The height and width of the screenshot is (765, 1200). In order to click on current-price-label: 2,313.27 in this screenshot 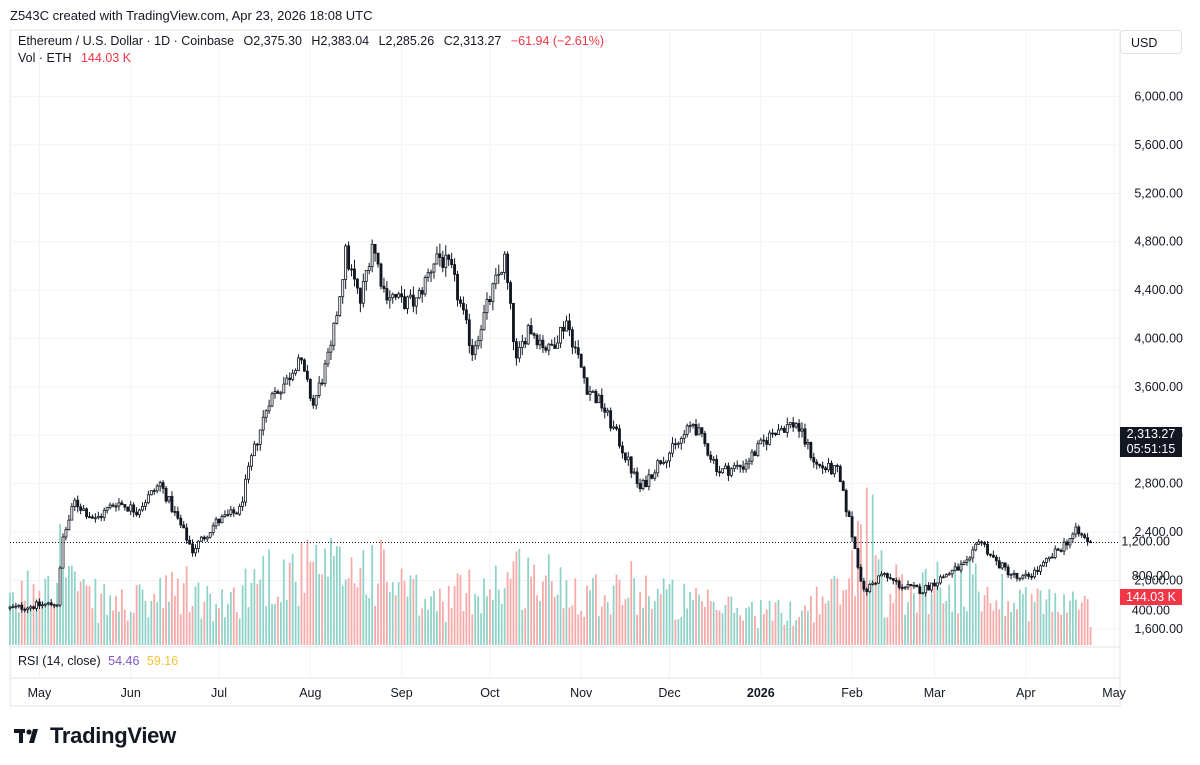, I will do `click(1151, 434)`.